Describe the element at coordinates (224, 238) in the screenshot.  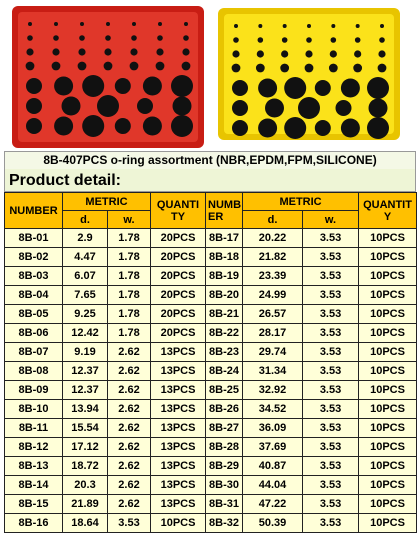
I see `table-cell: 8B-17` at that location.